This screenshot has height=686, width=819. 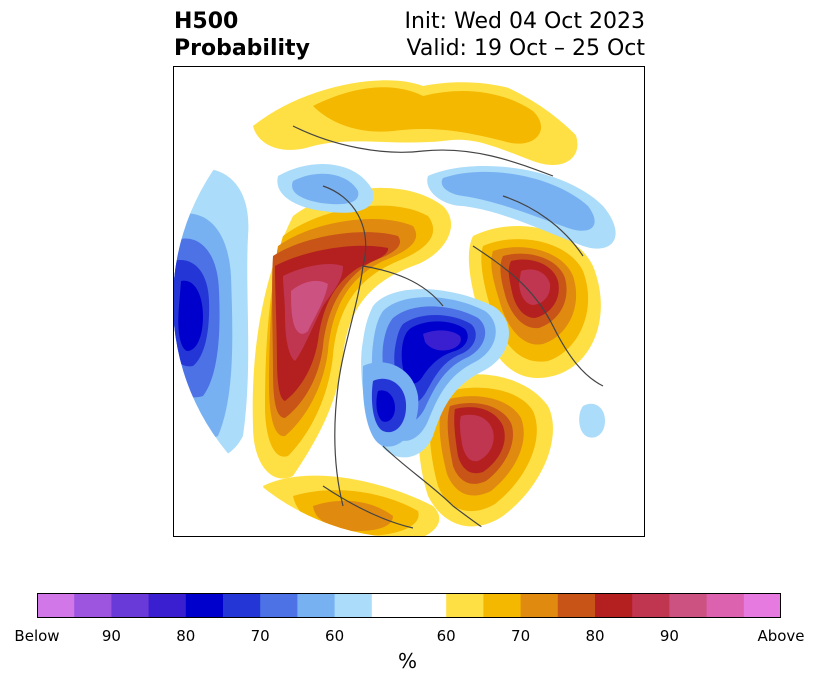 I want to click on variable-name: H500, so click(x=206, y=21).